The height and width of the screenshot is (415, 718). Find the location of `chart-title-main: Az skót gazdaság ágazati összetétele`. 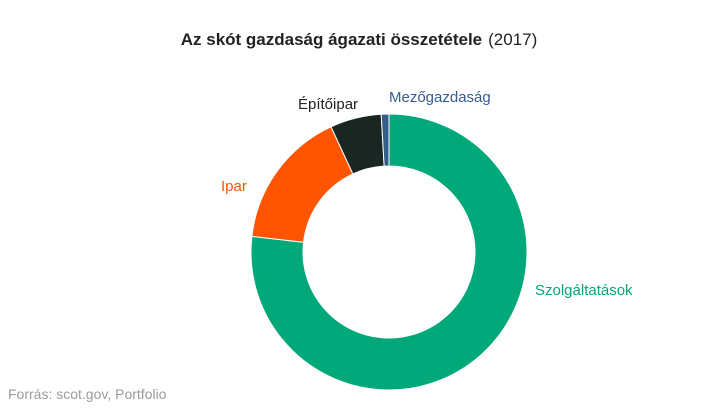

chart-title-main: Az skót gazdaság ágazati összetétele is located at coordinates (331, 39).